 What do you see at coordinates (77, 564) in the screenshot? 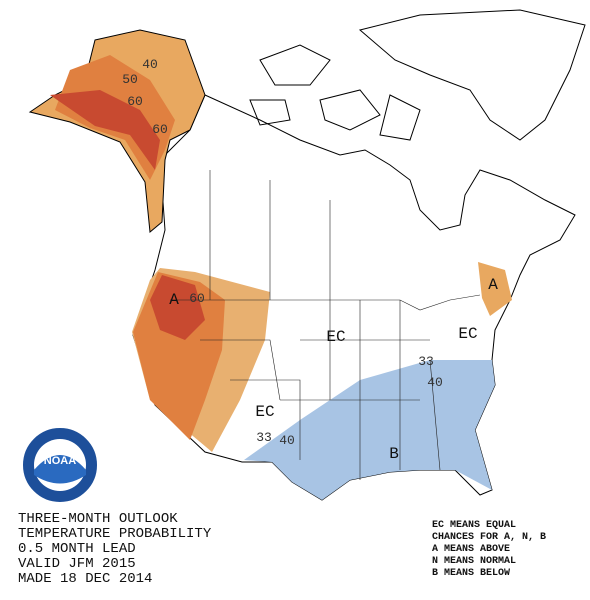
I see `title-line: VALID JFM 2015` at bounding box center [77, 564].